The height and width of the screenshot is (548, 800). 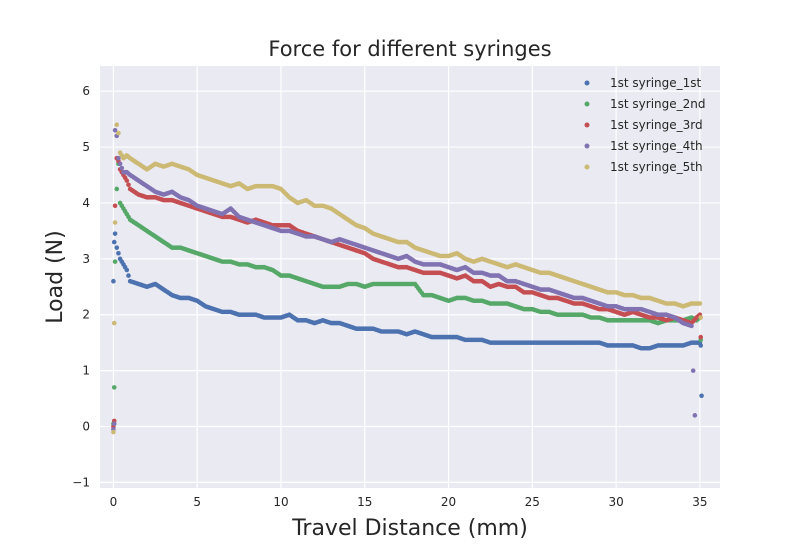 What do you see at coordinates (55, 276) in the screenshot?
I see `y-axis-label: Load (N)` at bounding box center [55, 276].